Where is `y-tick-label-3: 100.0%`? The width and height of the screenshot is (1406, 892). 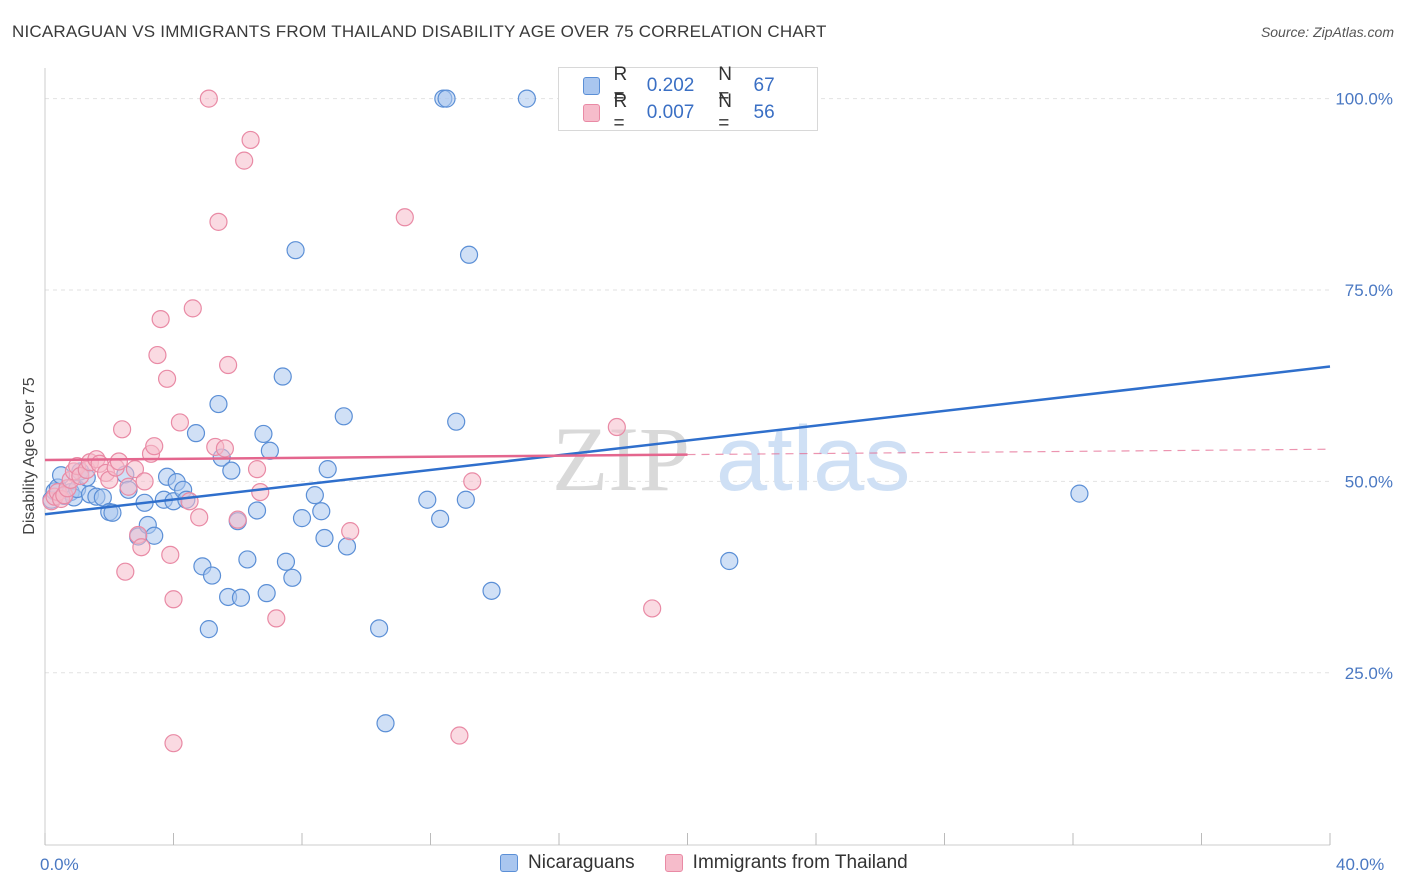 y-tick-label-3: 100.0% is located at coordinates (1364, 99).